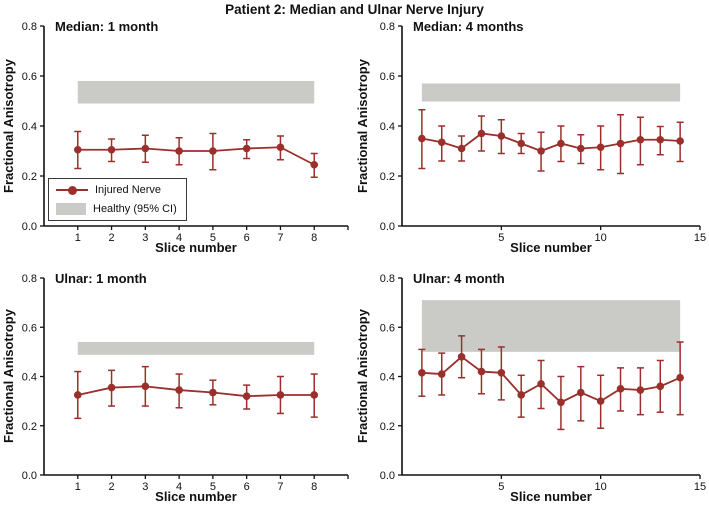 The image size is (709, 508). What do you see at coordinates (101, 278) in the screenshot?
I see `panel-title: Ulnar: 1 month` at bounding box center [101, 278].